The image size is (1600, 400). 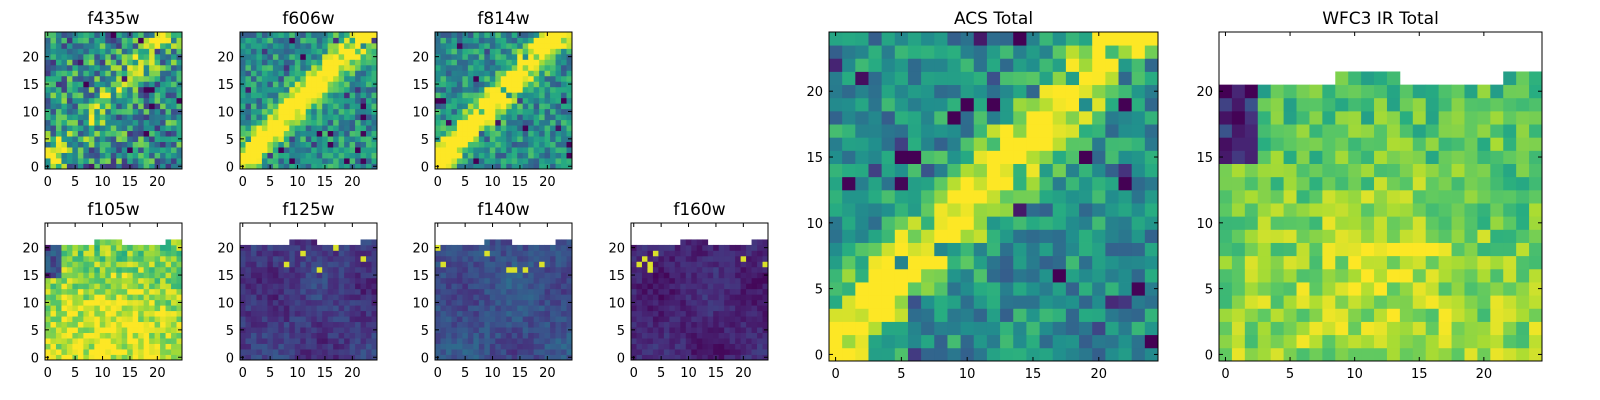 I want to click on panel-f140w-cells, so click(x=504, y=300).